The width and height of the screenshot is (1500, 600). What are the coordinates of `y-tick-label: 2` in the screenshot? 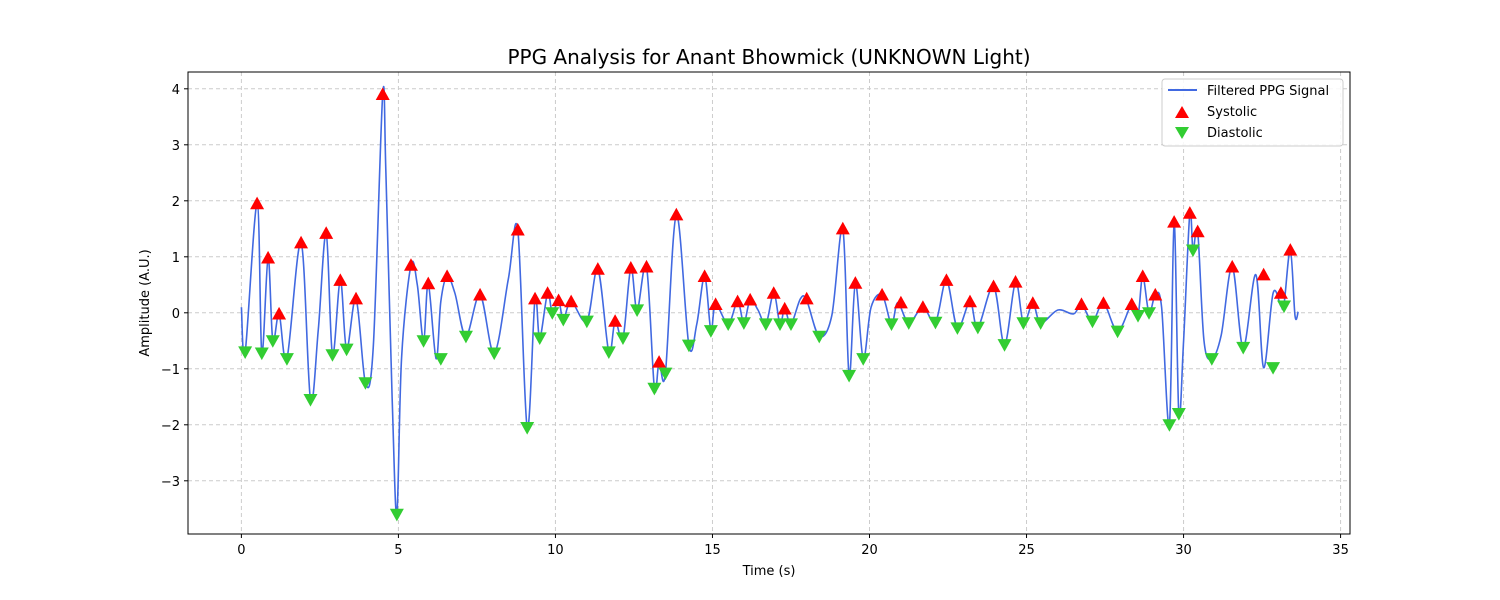 It's located at (176, 202).